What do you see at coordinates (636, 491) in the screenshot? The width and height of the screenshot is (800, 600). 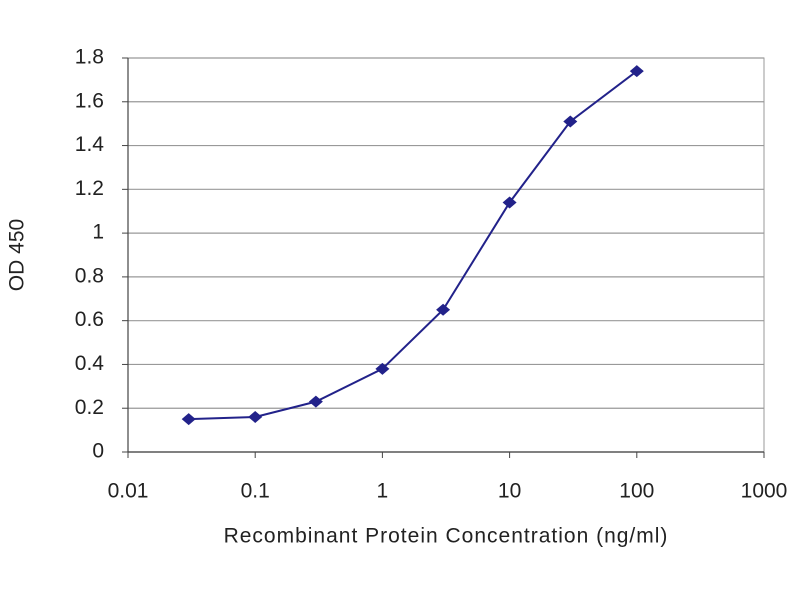 I see `x-tick-label: 100` at bounding box center [636, 491].